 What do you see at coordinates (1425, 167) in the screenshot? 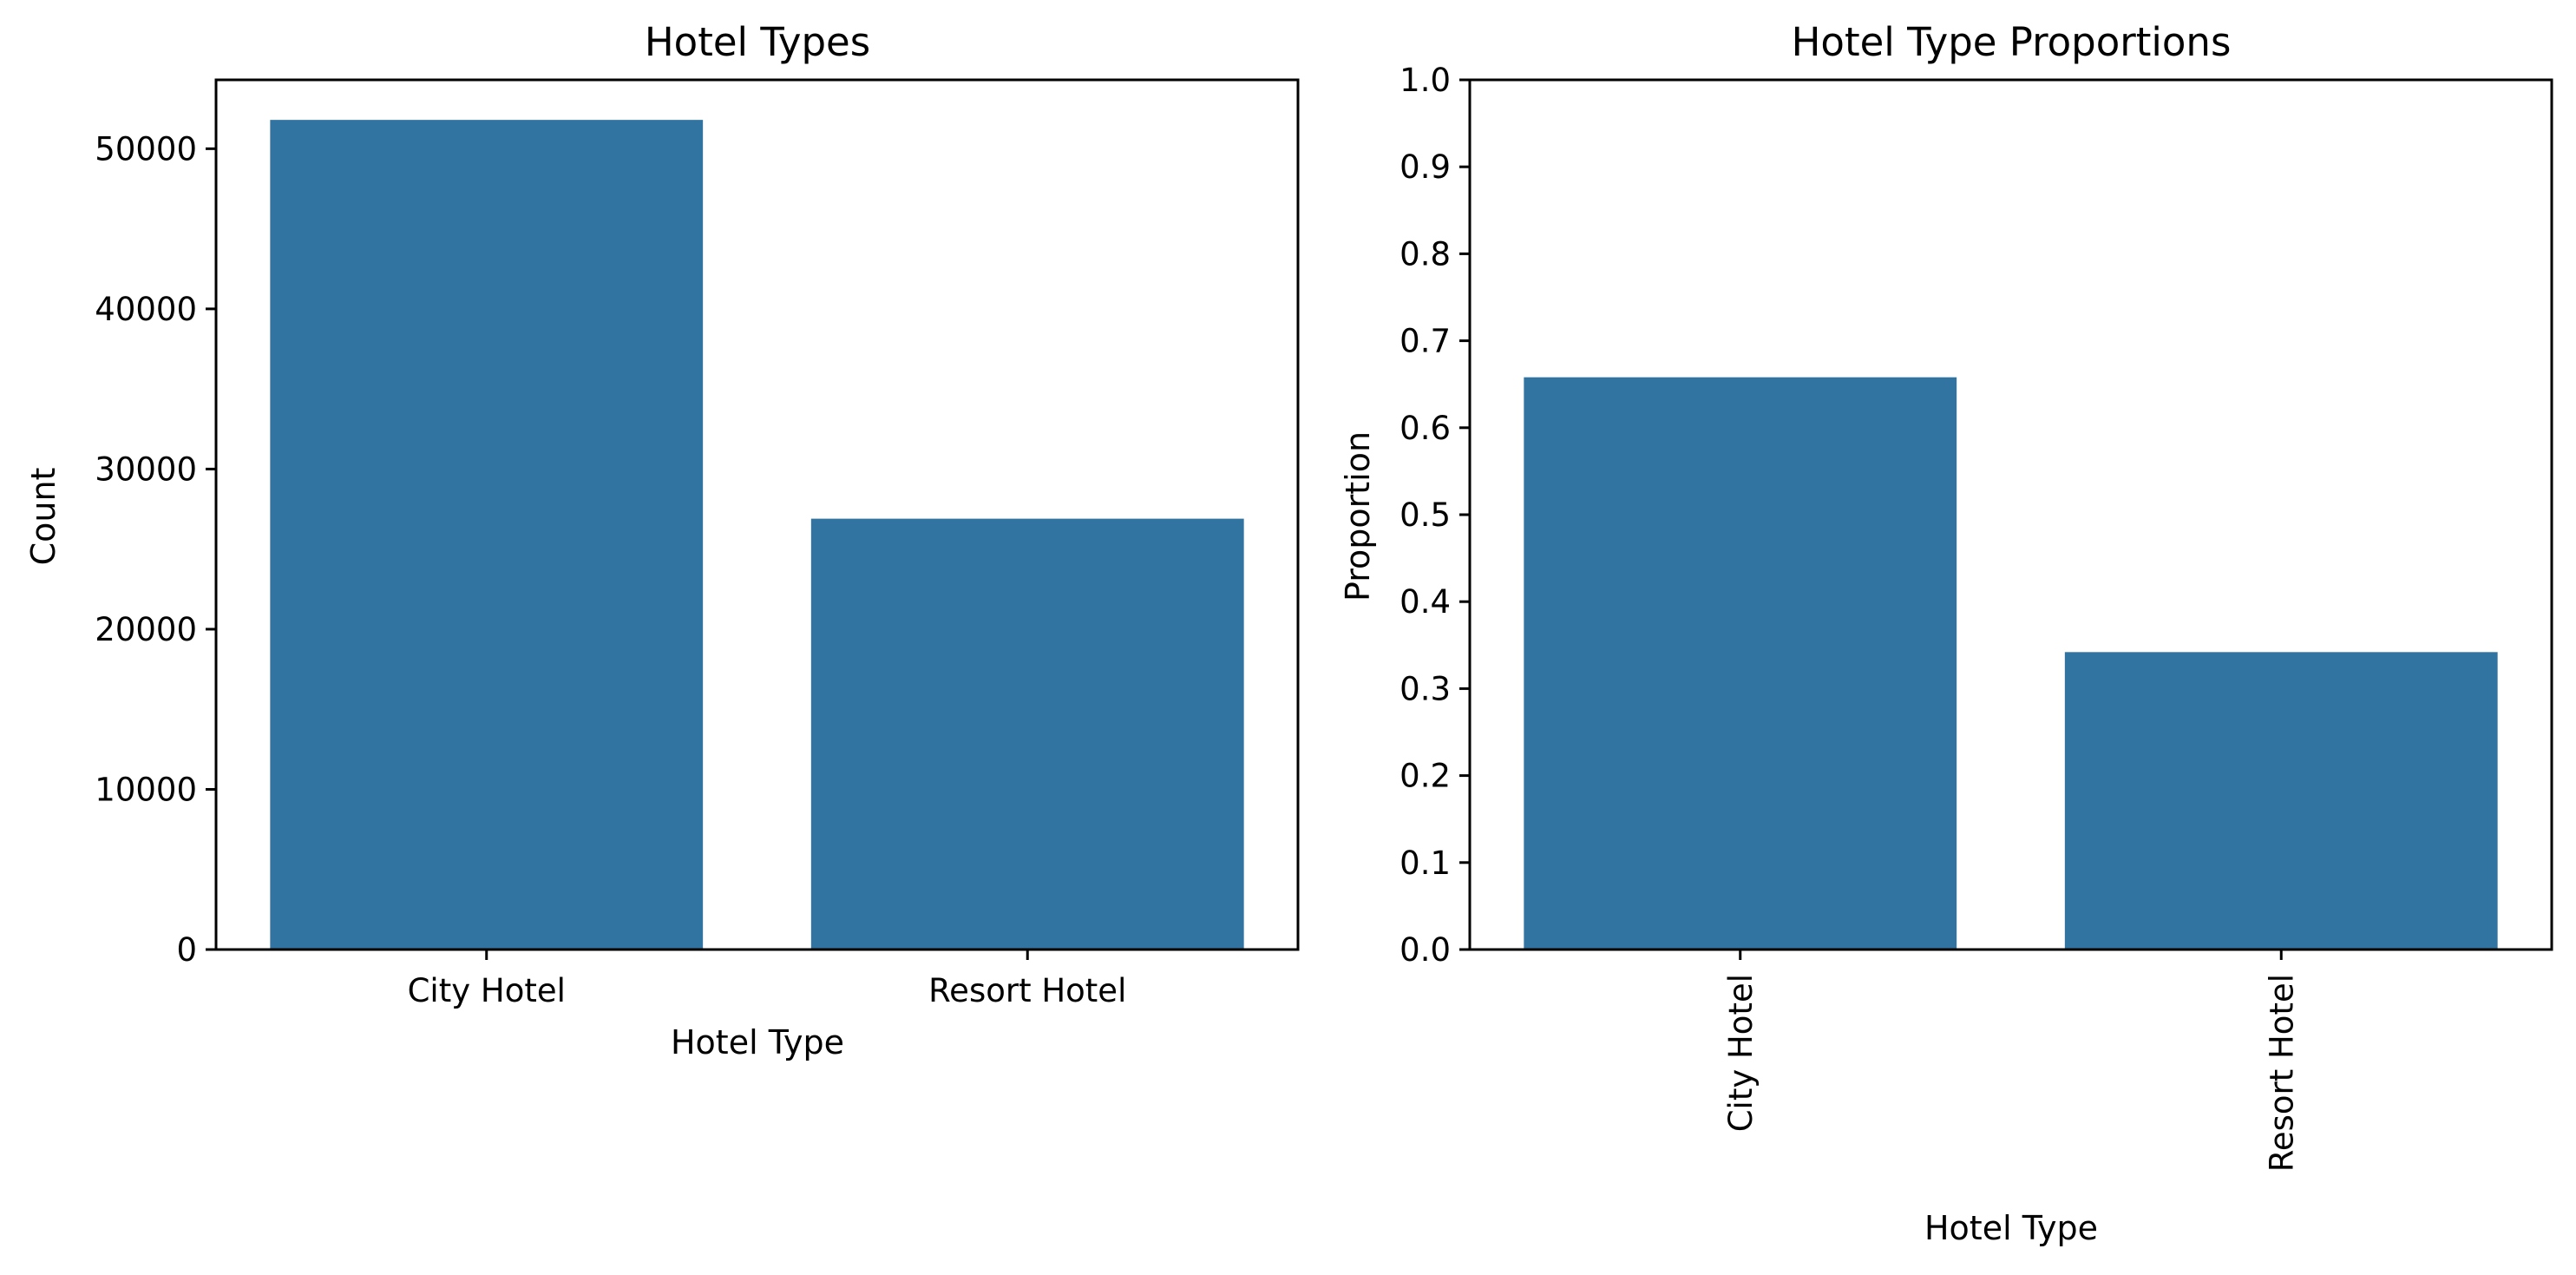
I see `y-tick-label: 0.9` at bounding box center [1425, 167].